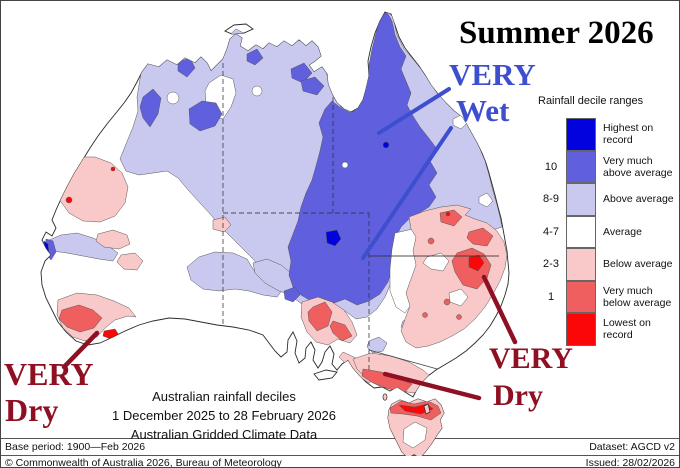 This screenshot has height=468, width=680. What do you see at coordinates (581, 231) in the screenshot?
I see `legend-swatch-average` at bounding box center [581, 231].